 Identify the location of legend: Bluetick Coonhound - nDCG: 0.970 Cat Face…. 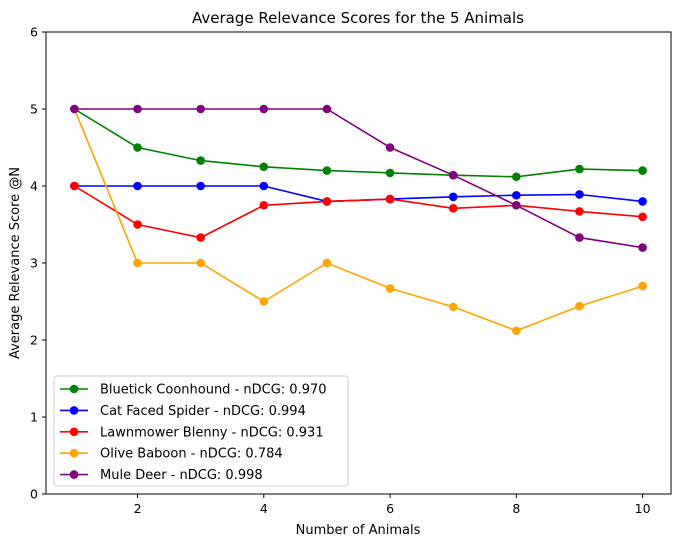
(201, 431).